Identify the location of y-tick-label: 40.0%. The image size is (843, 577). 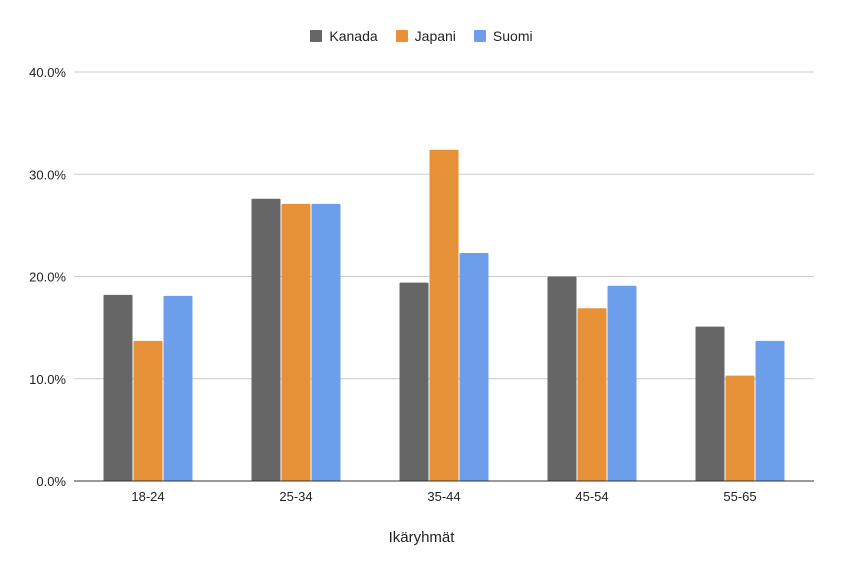
(47, 72).